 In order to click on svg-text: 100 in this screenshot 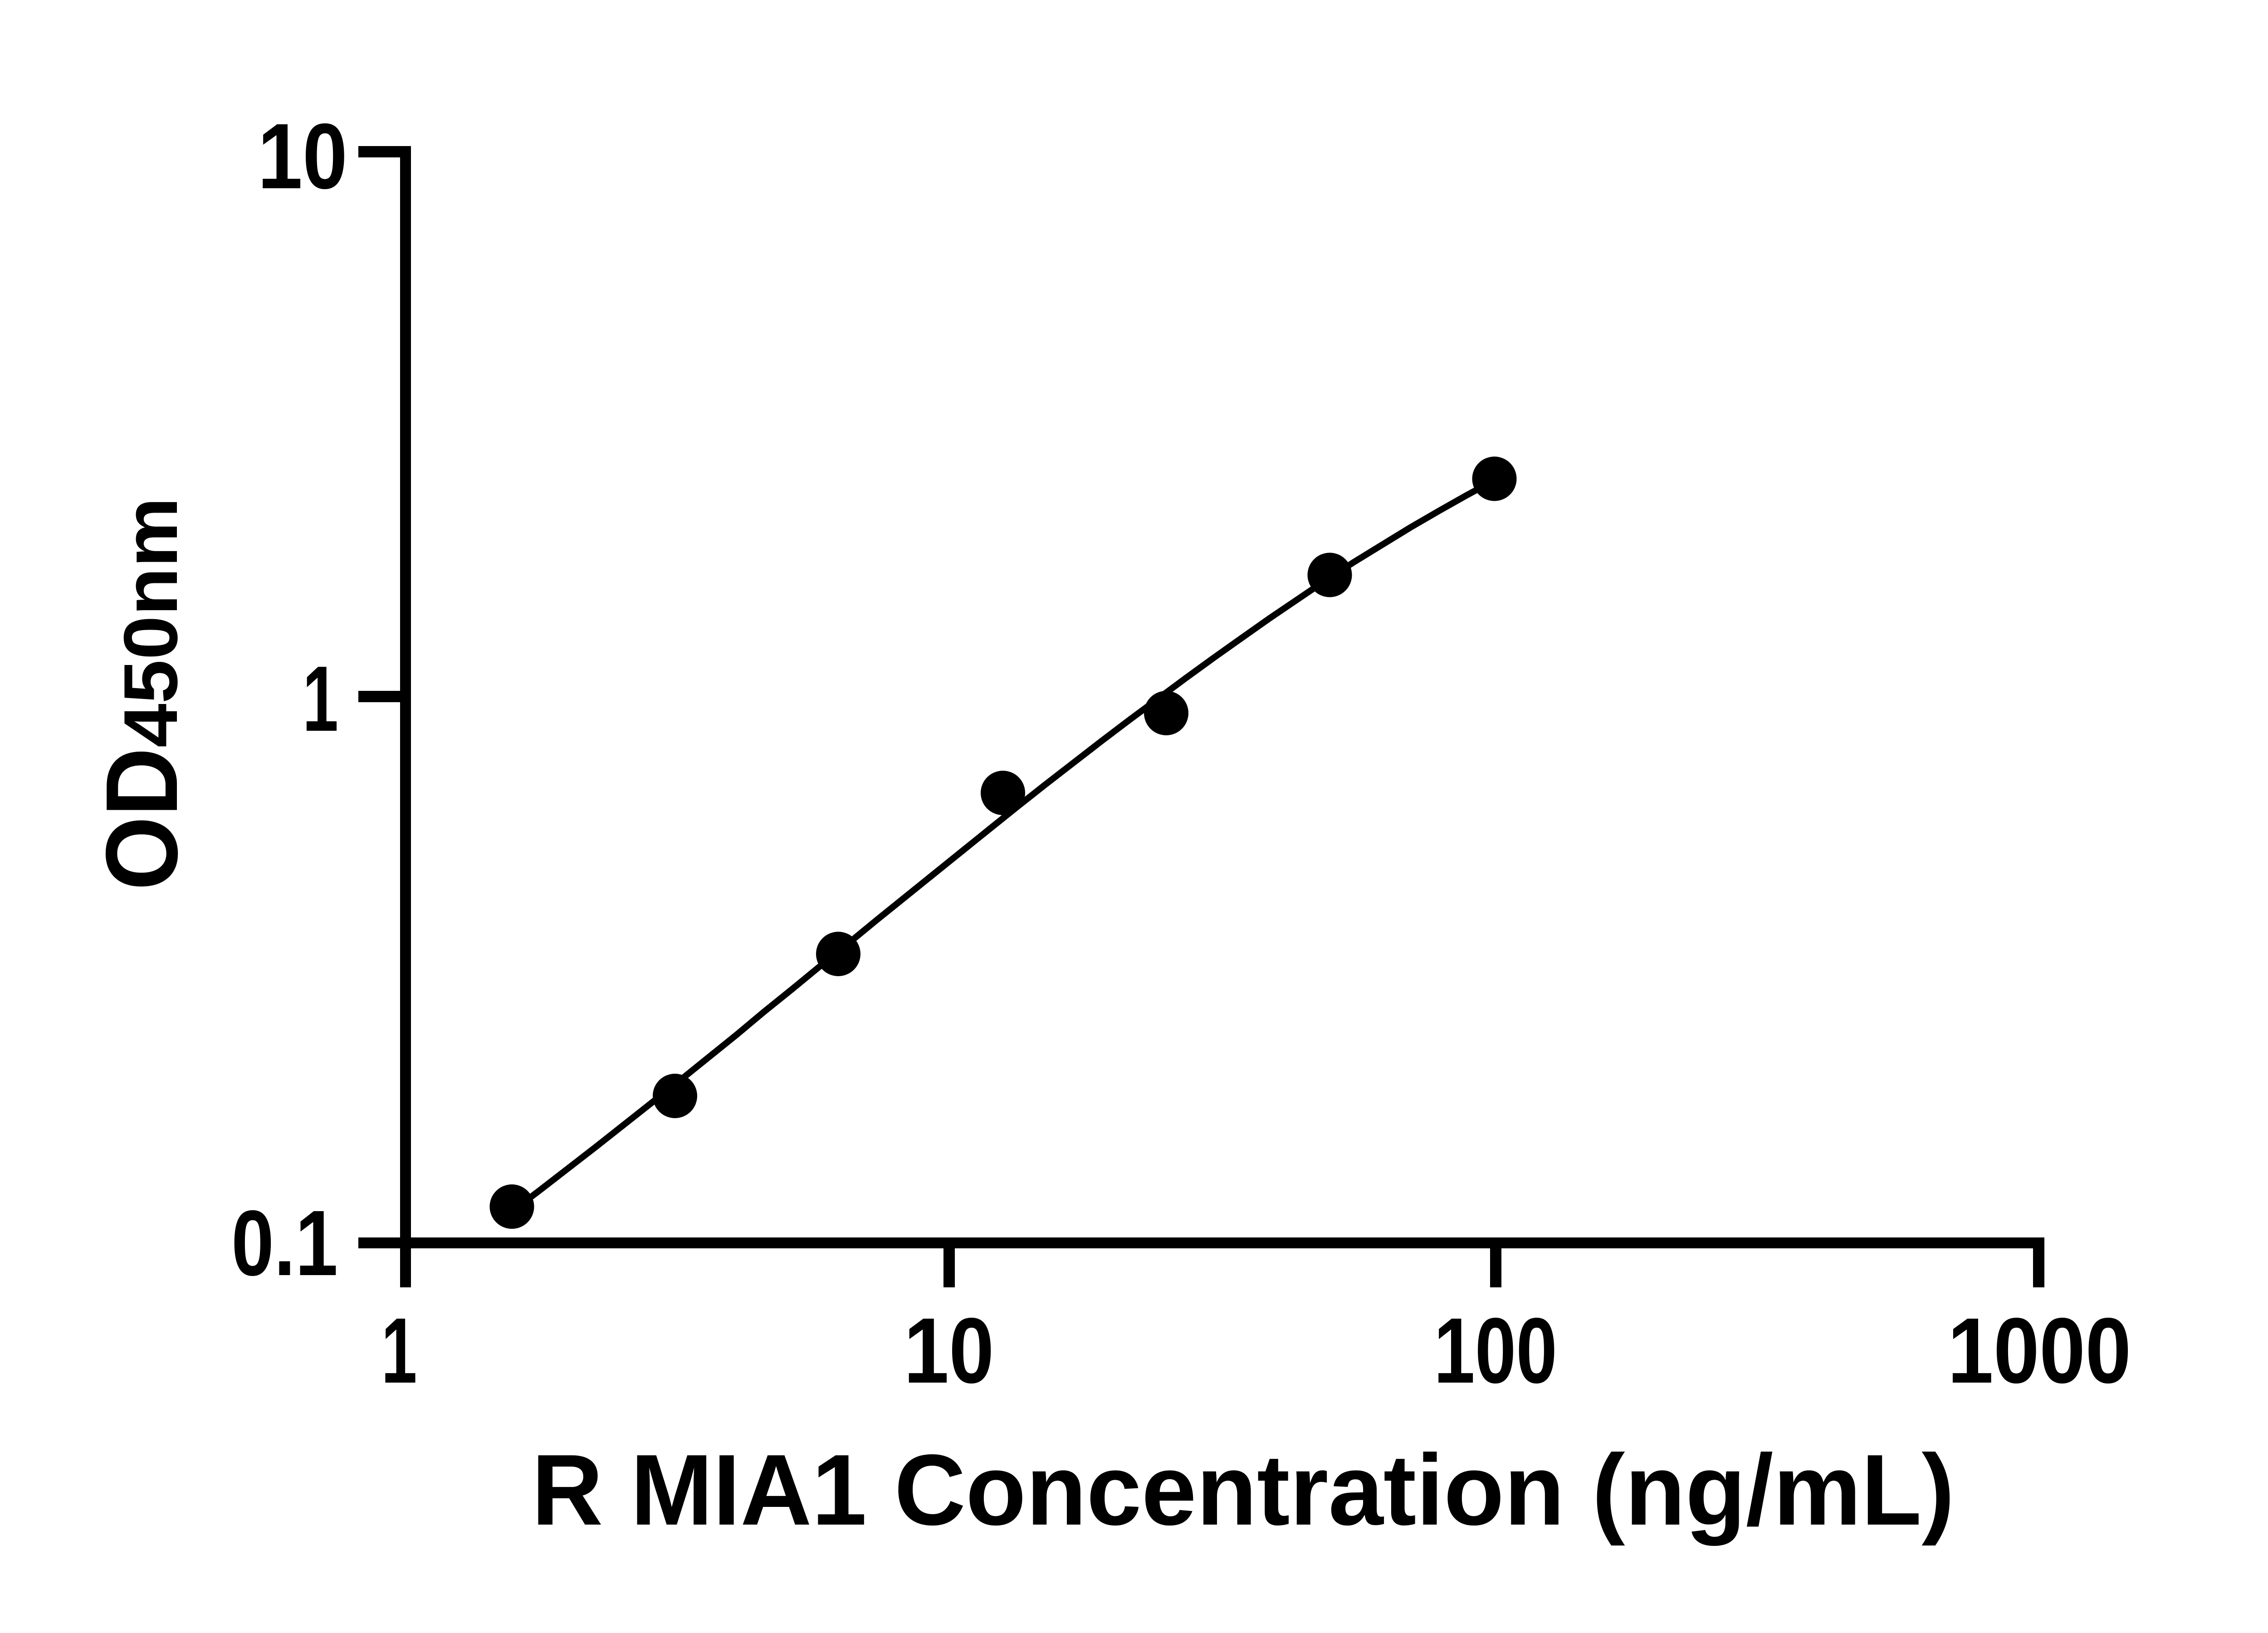, I will do `click(1495, 1351)`.